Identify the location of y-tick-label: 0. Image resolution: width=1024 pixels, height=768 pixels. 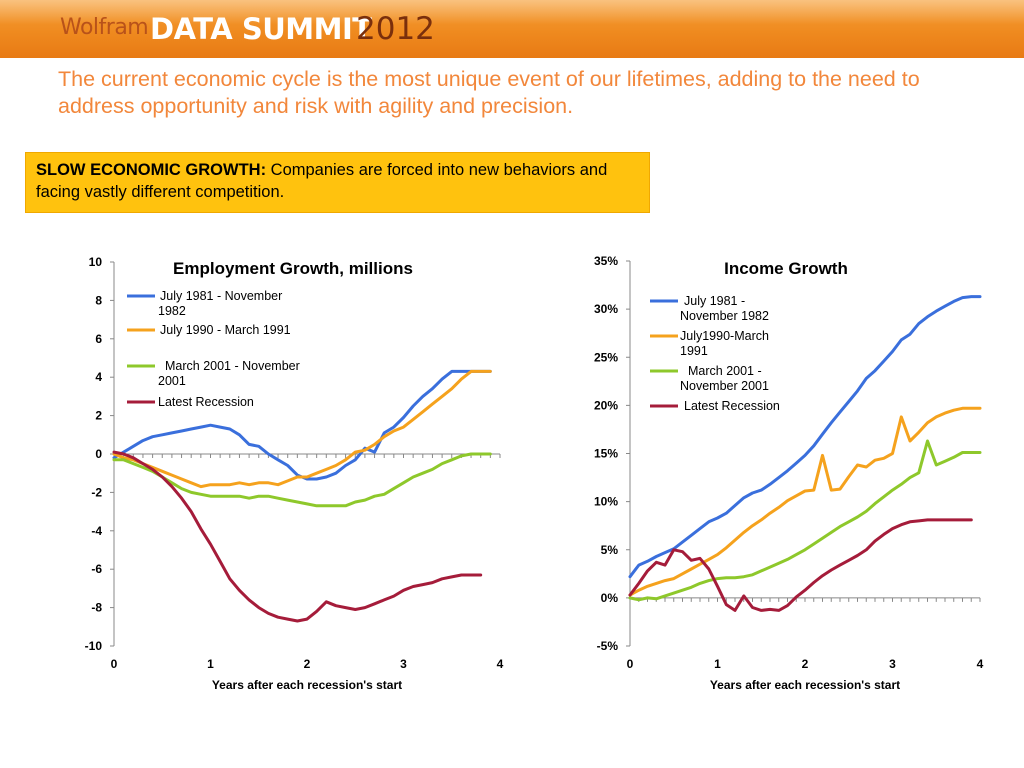
(98, 454).